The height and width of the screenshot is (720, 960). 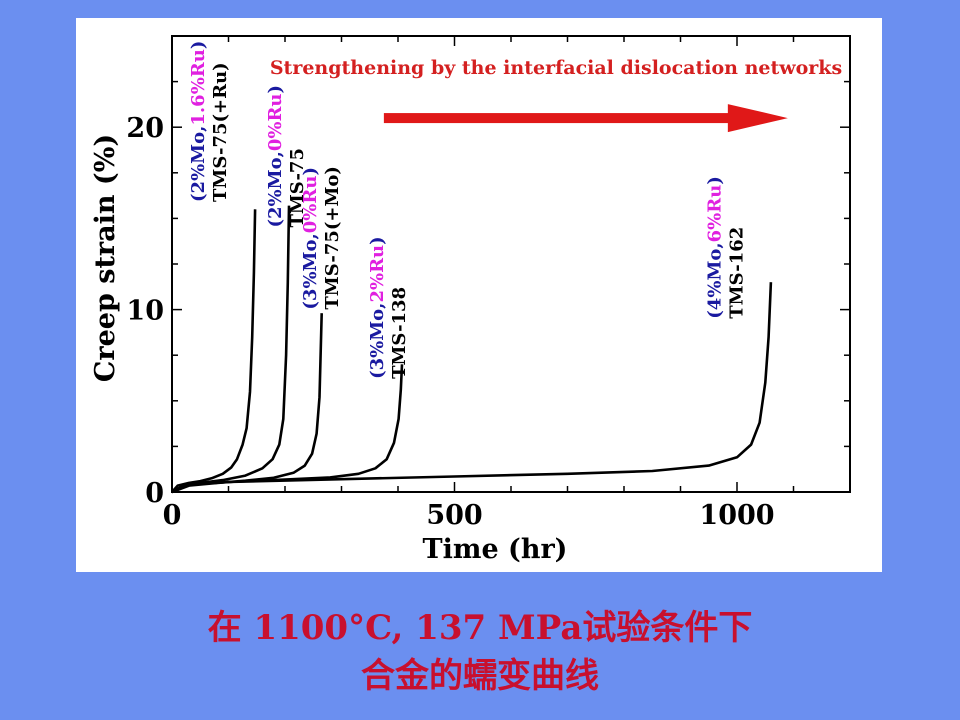 I want to click on caption-line-2: 合金的蠕变曲线, so click(x=480, y=676).